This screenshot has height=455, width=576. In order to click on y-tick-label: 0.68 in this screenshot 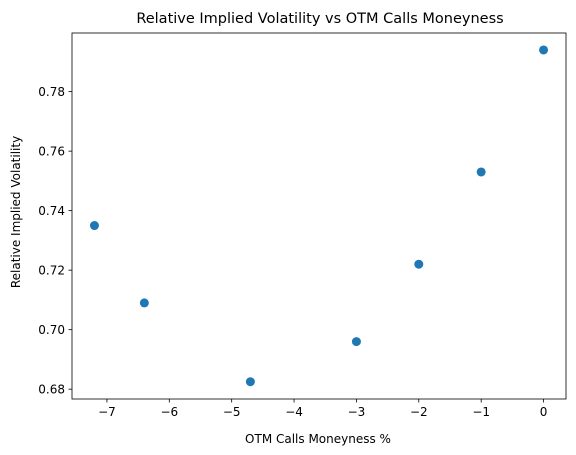, I will do `click(51, 389)`.